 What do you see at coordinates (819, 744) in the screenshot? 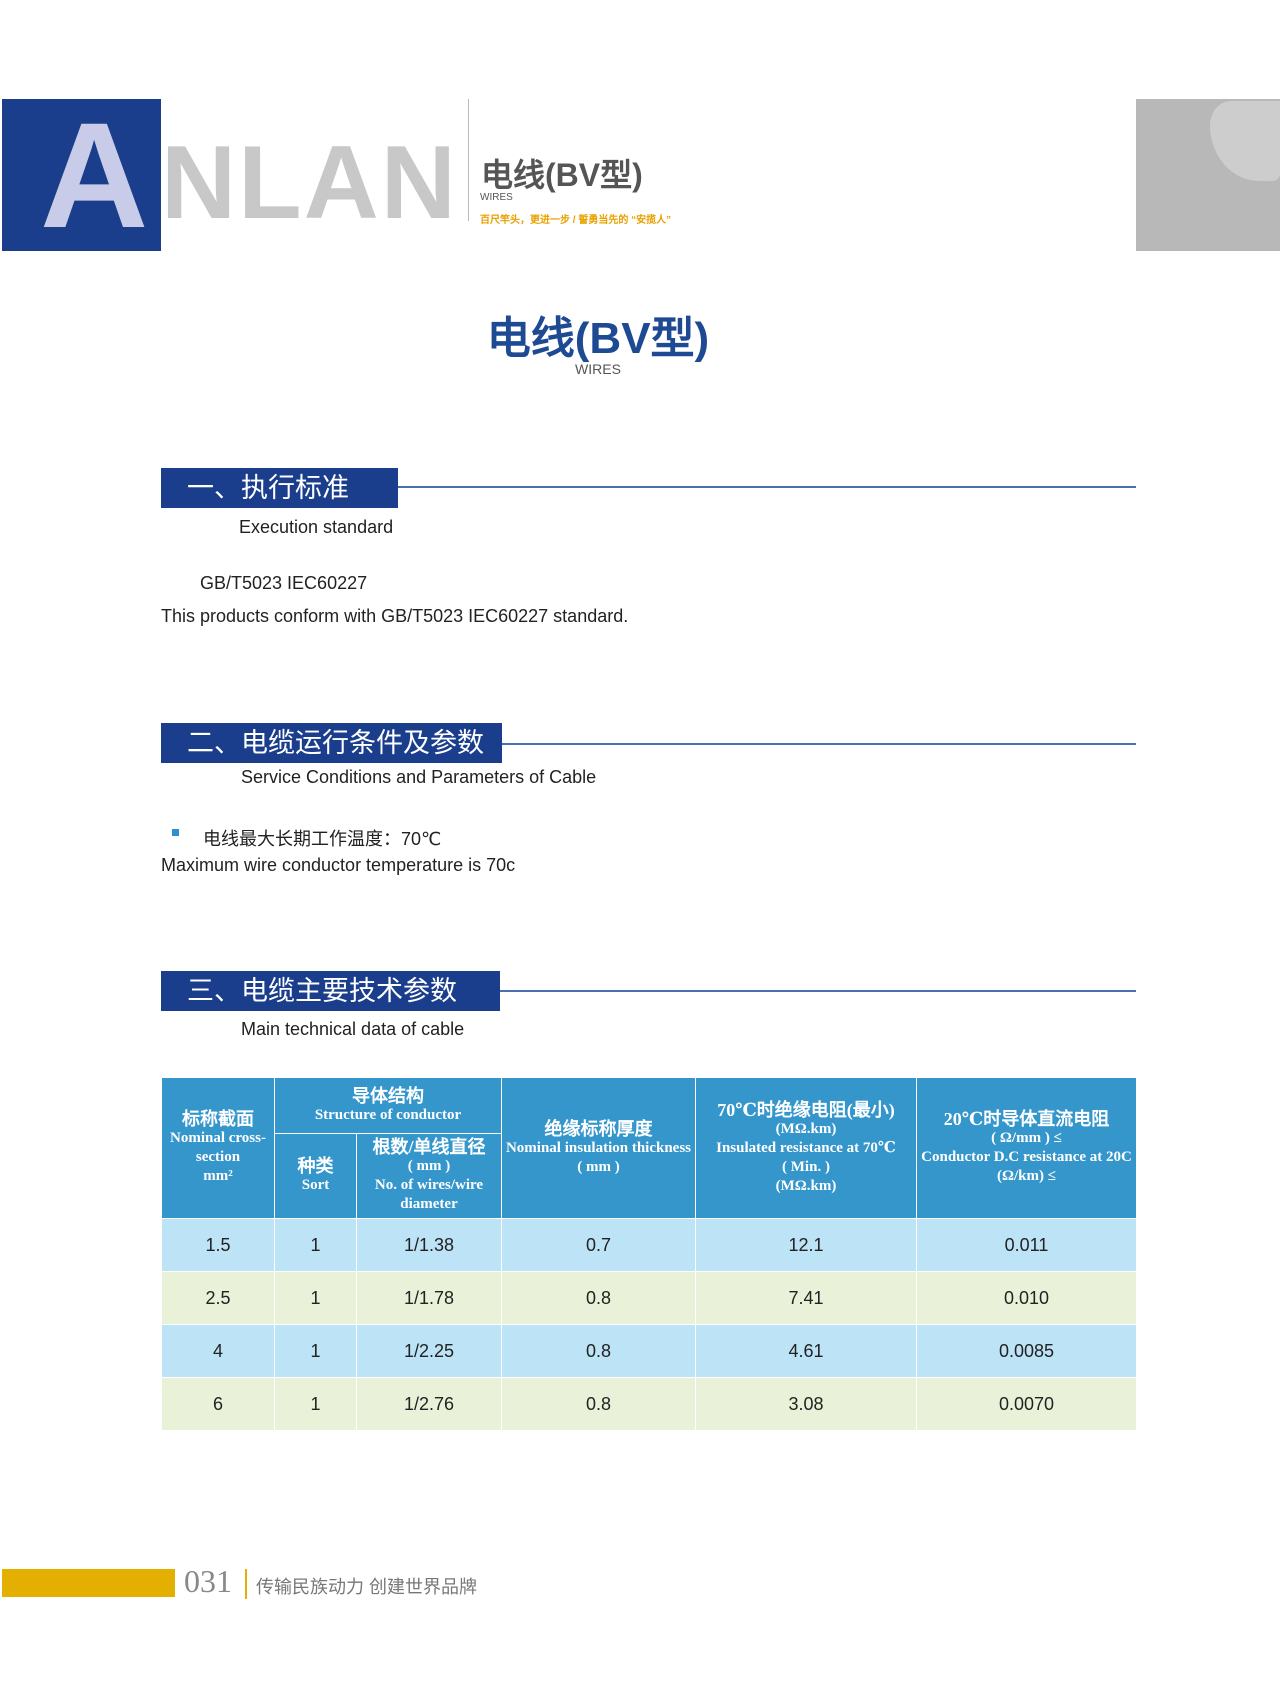
I see `section-2-rule` at bounding box center [819, 744].